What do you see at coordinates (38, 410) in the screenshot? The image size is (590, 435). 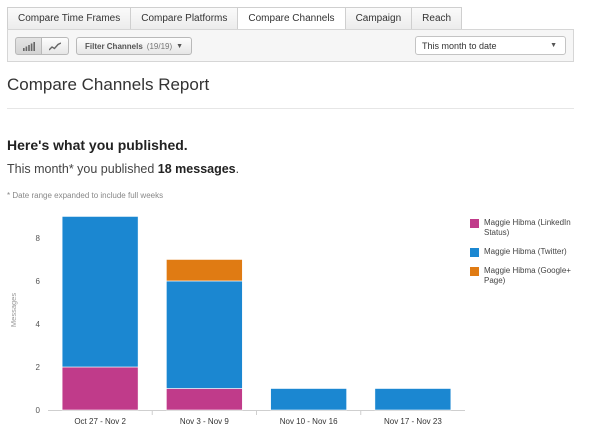 I see `y-tick-label: 0` at bounding box center [38, 410].